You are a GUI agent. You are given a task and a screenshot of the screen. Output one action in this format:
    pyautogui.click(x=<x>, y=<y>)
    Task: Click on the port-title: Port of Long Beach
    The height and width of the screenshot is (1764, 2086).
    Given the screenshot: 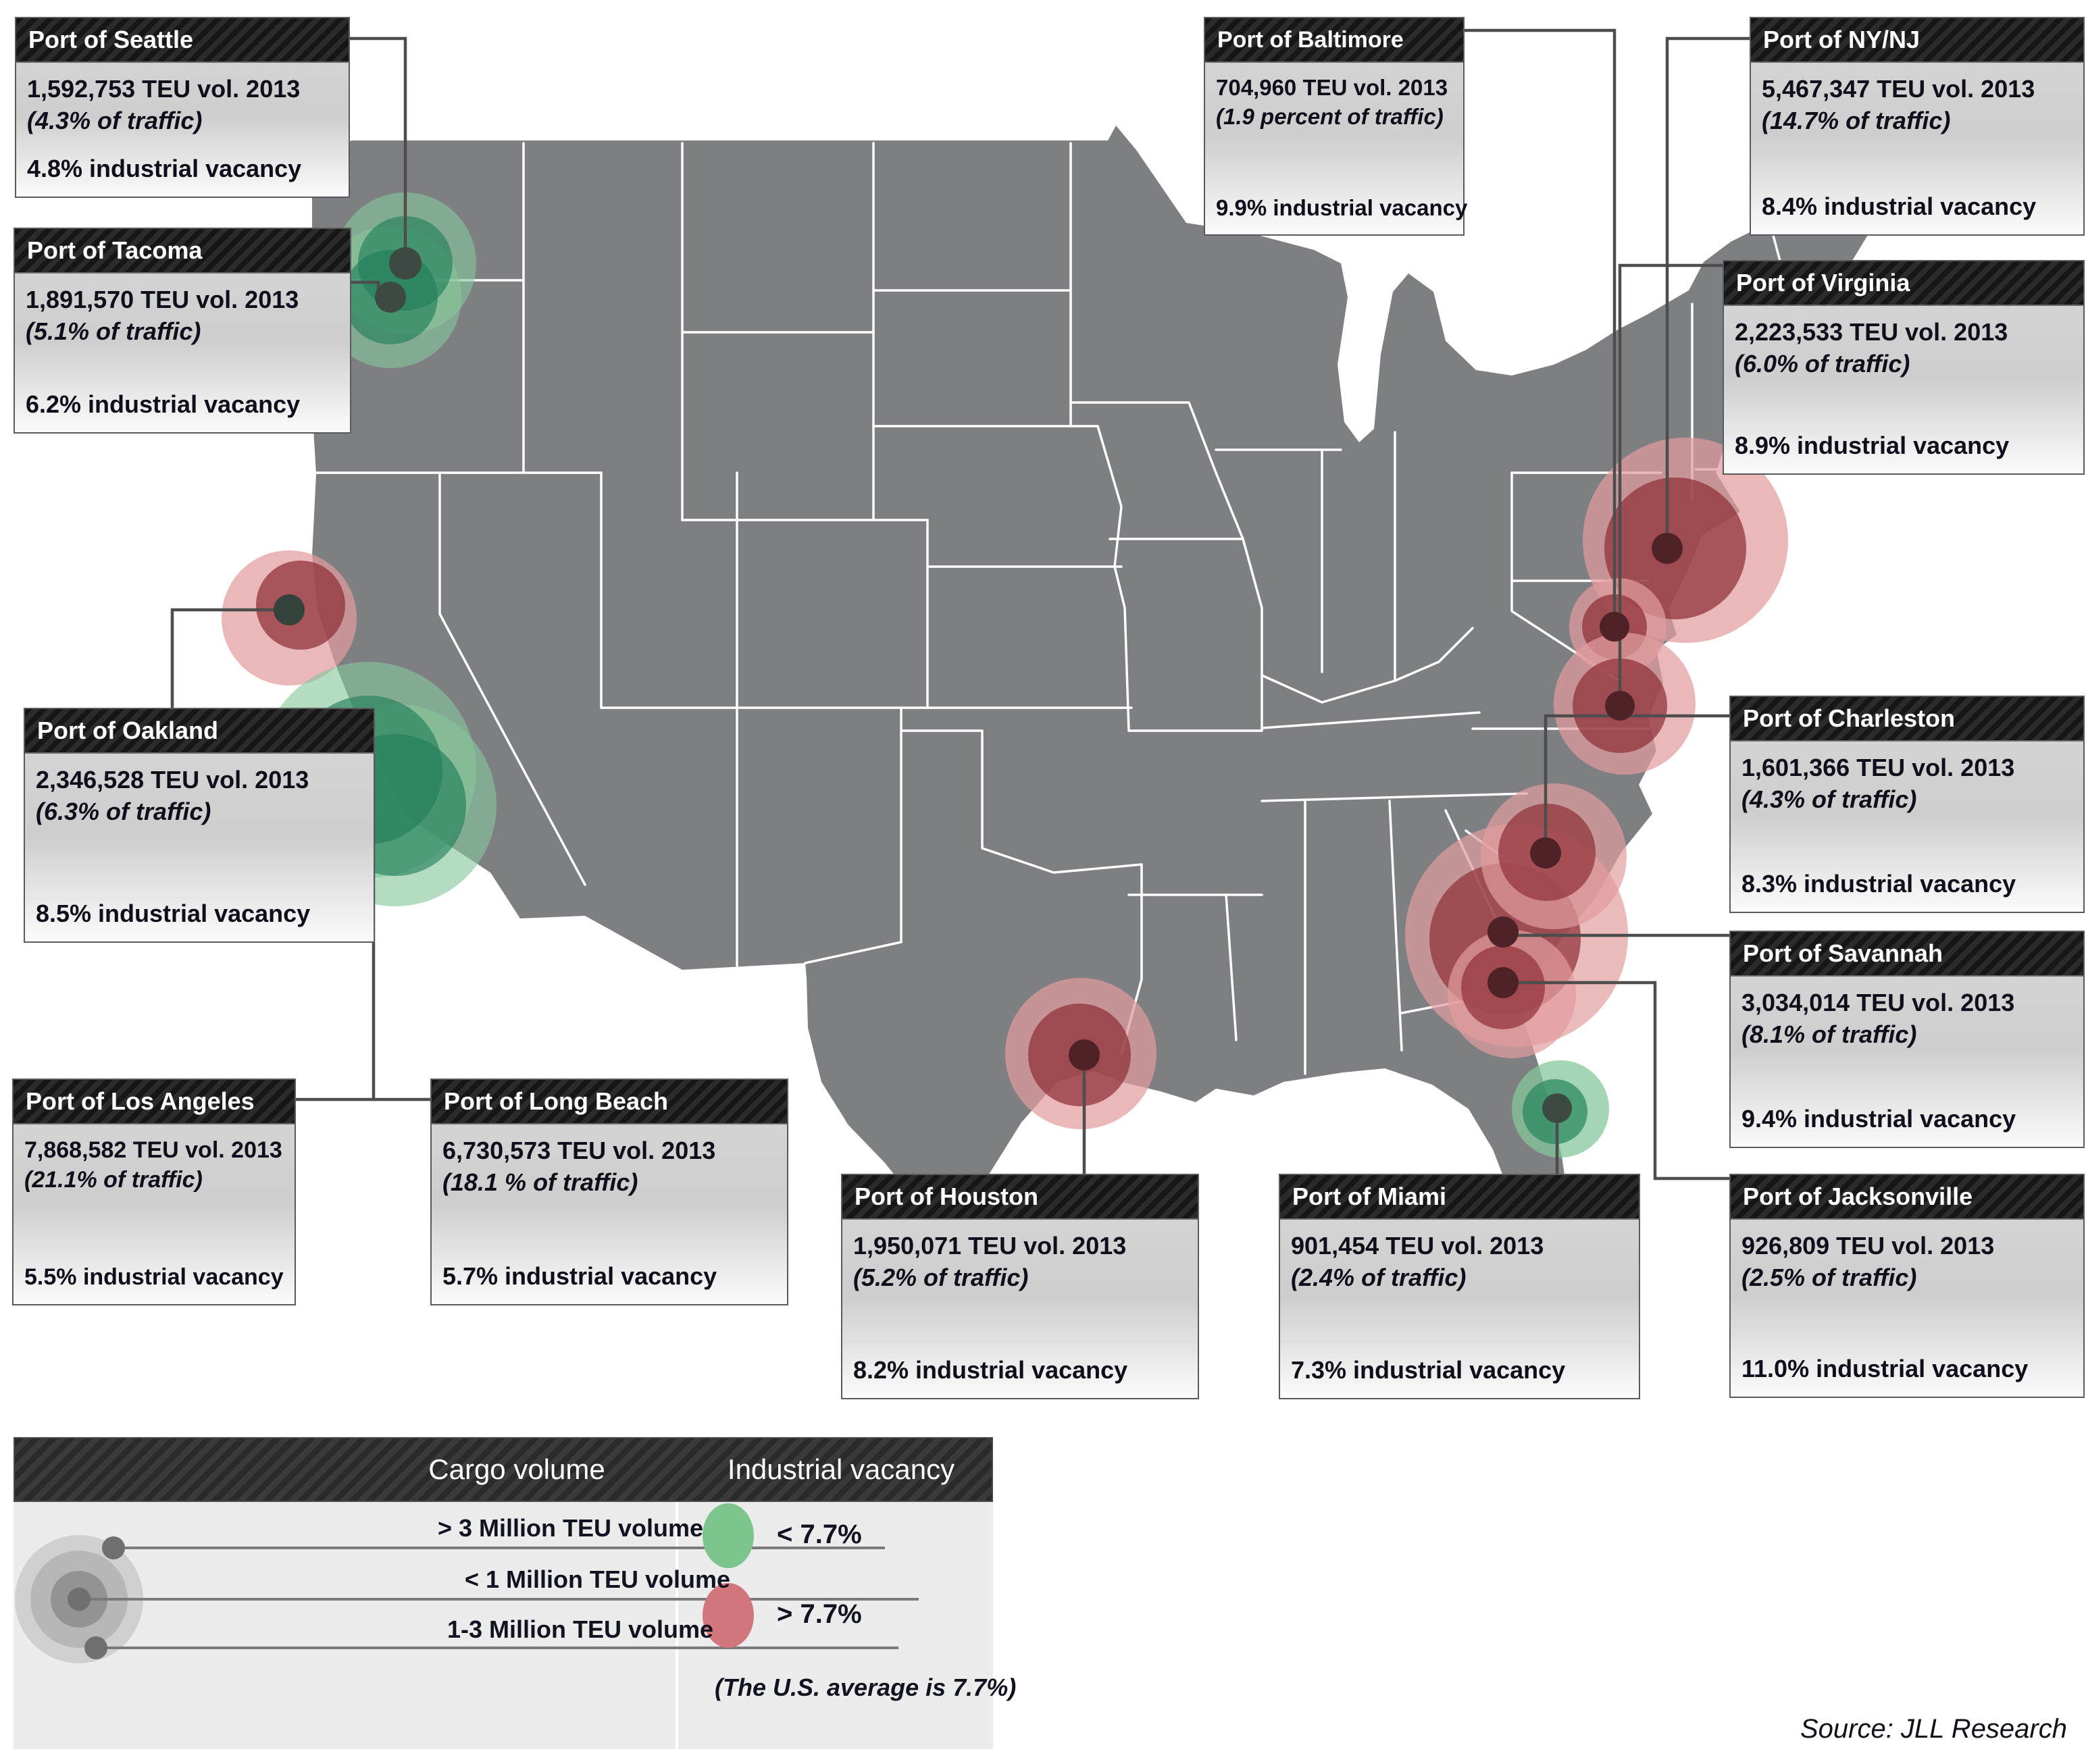 What is the action you would take?
    pyautogui.click(x=609, y=1102)
    